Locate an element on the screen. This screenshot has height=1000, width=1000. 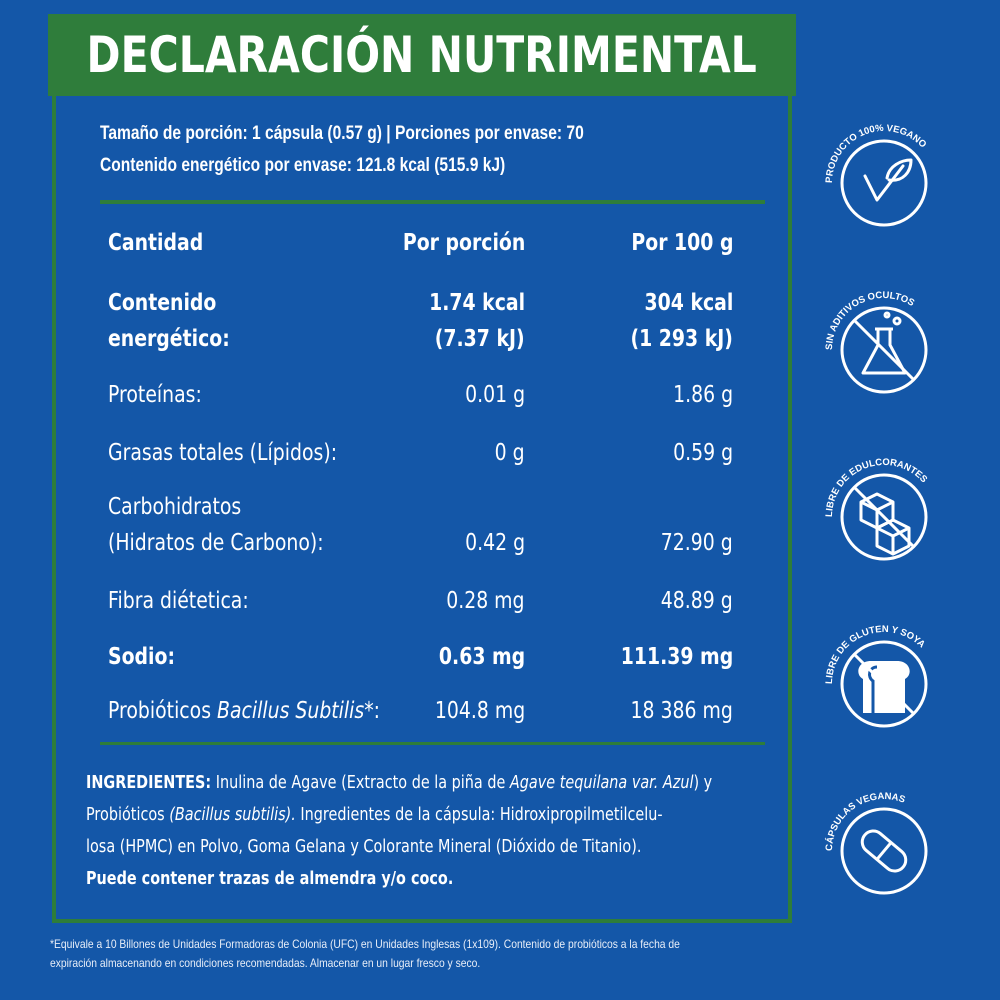
title-bar: DECLARACIÓN NUTRIMENTAL is located at coordinates (422, 55).